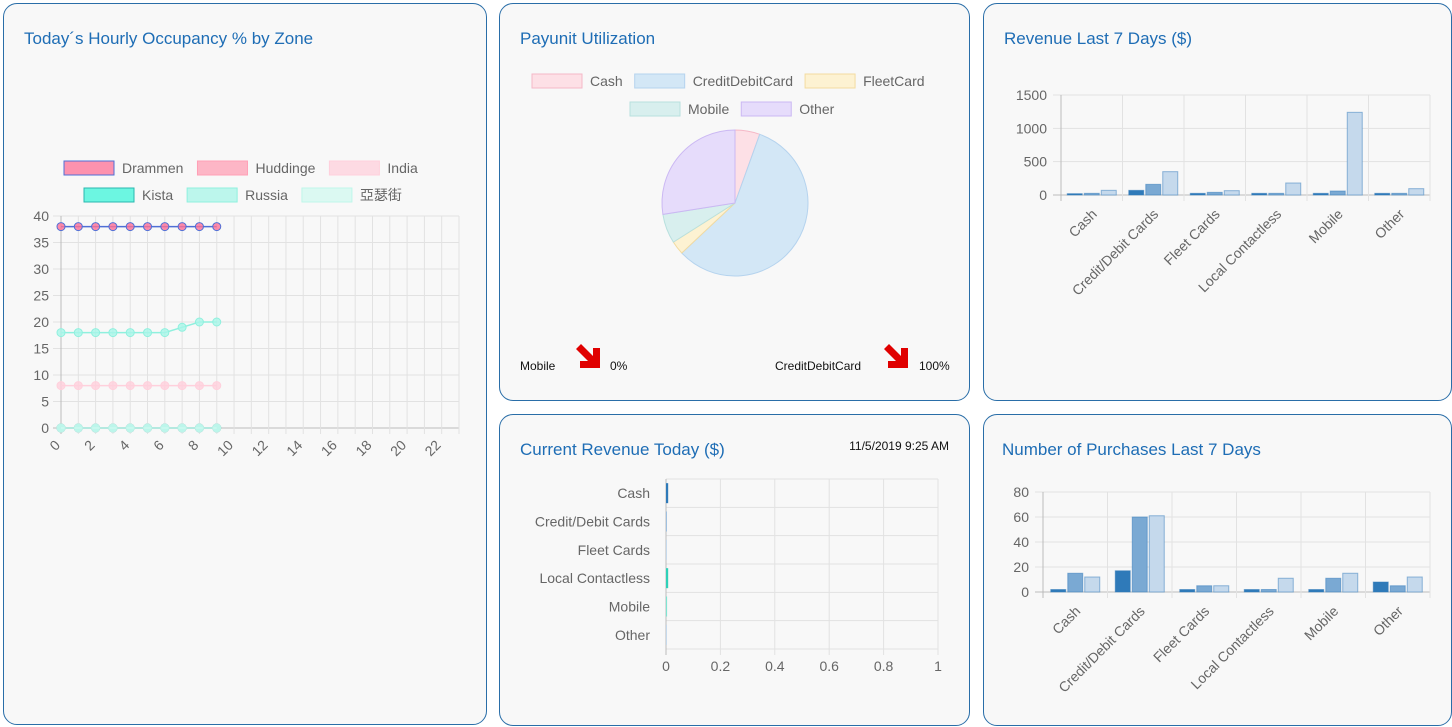 The height and width of the screenshot is (727, 1452). I want to click on indicator-right-label: CreditDebitCard, so click(818, 366).